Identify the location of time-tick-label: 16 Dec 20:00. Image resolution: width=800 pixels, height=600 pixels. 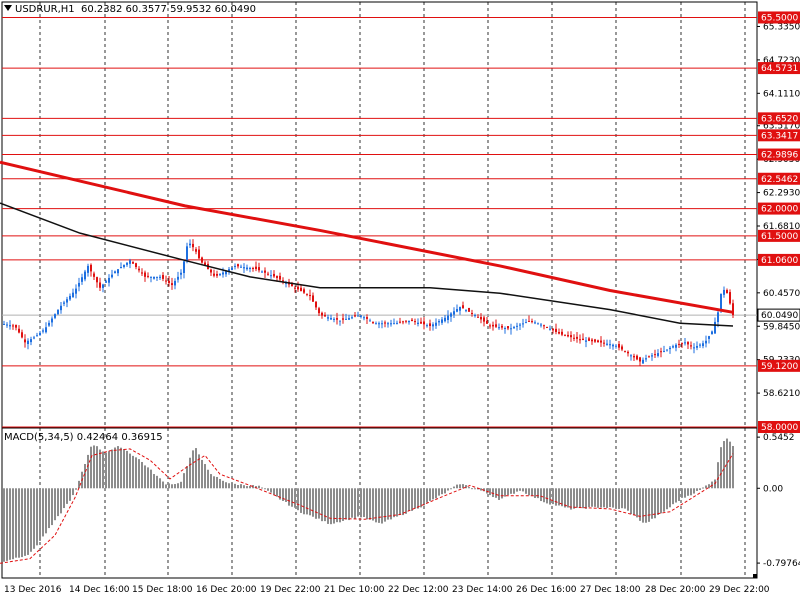
(226, 590).